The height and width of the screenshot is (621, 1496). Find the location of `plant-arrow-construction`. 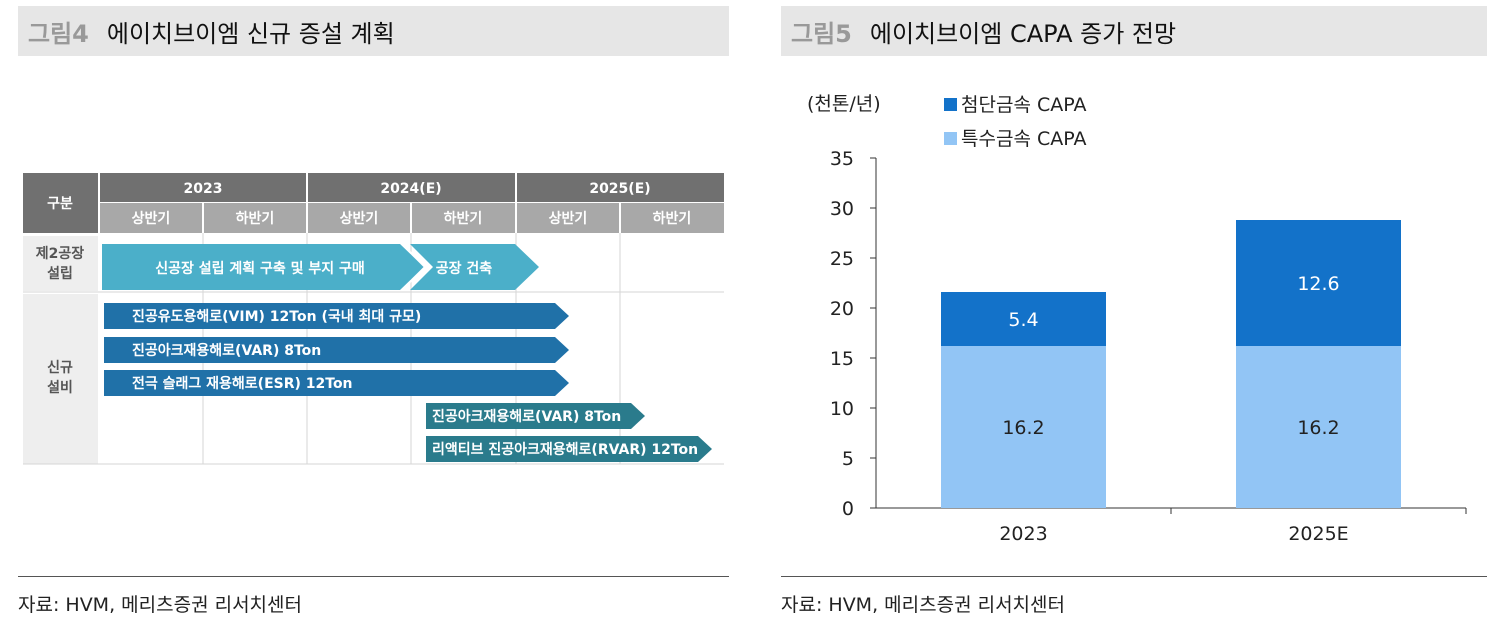

plant-arrow-construction is located at coordinates (474, 267).